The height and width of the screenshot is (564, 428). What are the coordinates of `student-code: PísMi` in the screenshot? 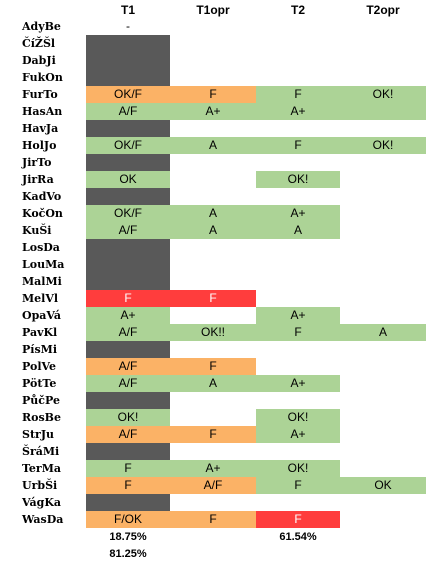 It's located at (39, 349).